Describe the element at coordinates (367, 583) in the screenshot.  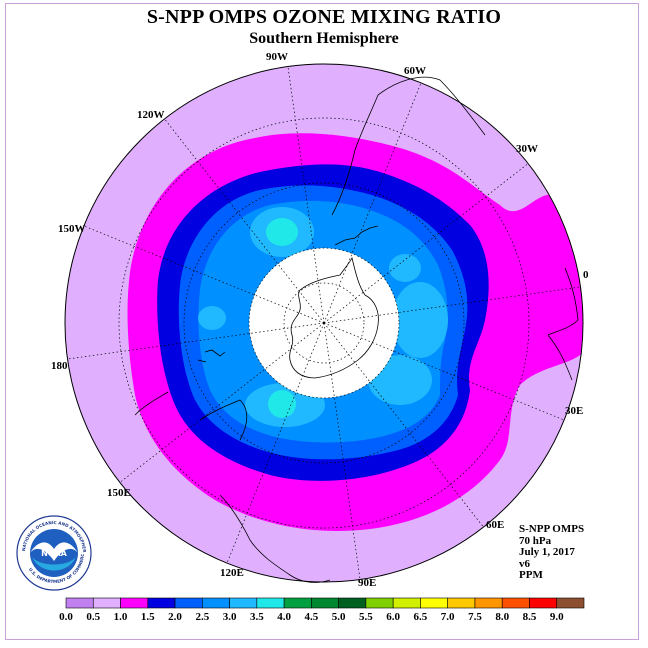
I see `lon-label: 90E` at that location.